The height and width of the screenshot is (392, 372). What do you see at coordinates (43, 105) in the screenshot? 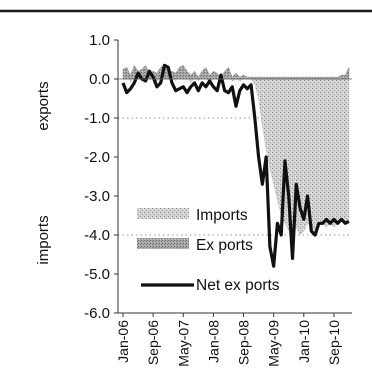
I see `y-axis-label-upper: exports` at bounding box center [43, 105].